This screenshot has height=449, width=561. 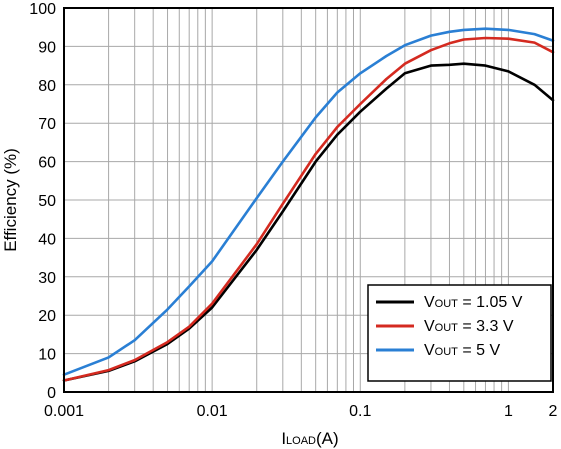 What do you see at coordinates (64, 411) in the screenshot?
I see `x-tick-label: 0.001` at bounding box center [64, 411].